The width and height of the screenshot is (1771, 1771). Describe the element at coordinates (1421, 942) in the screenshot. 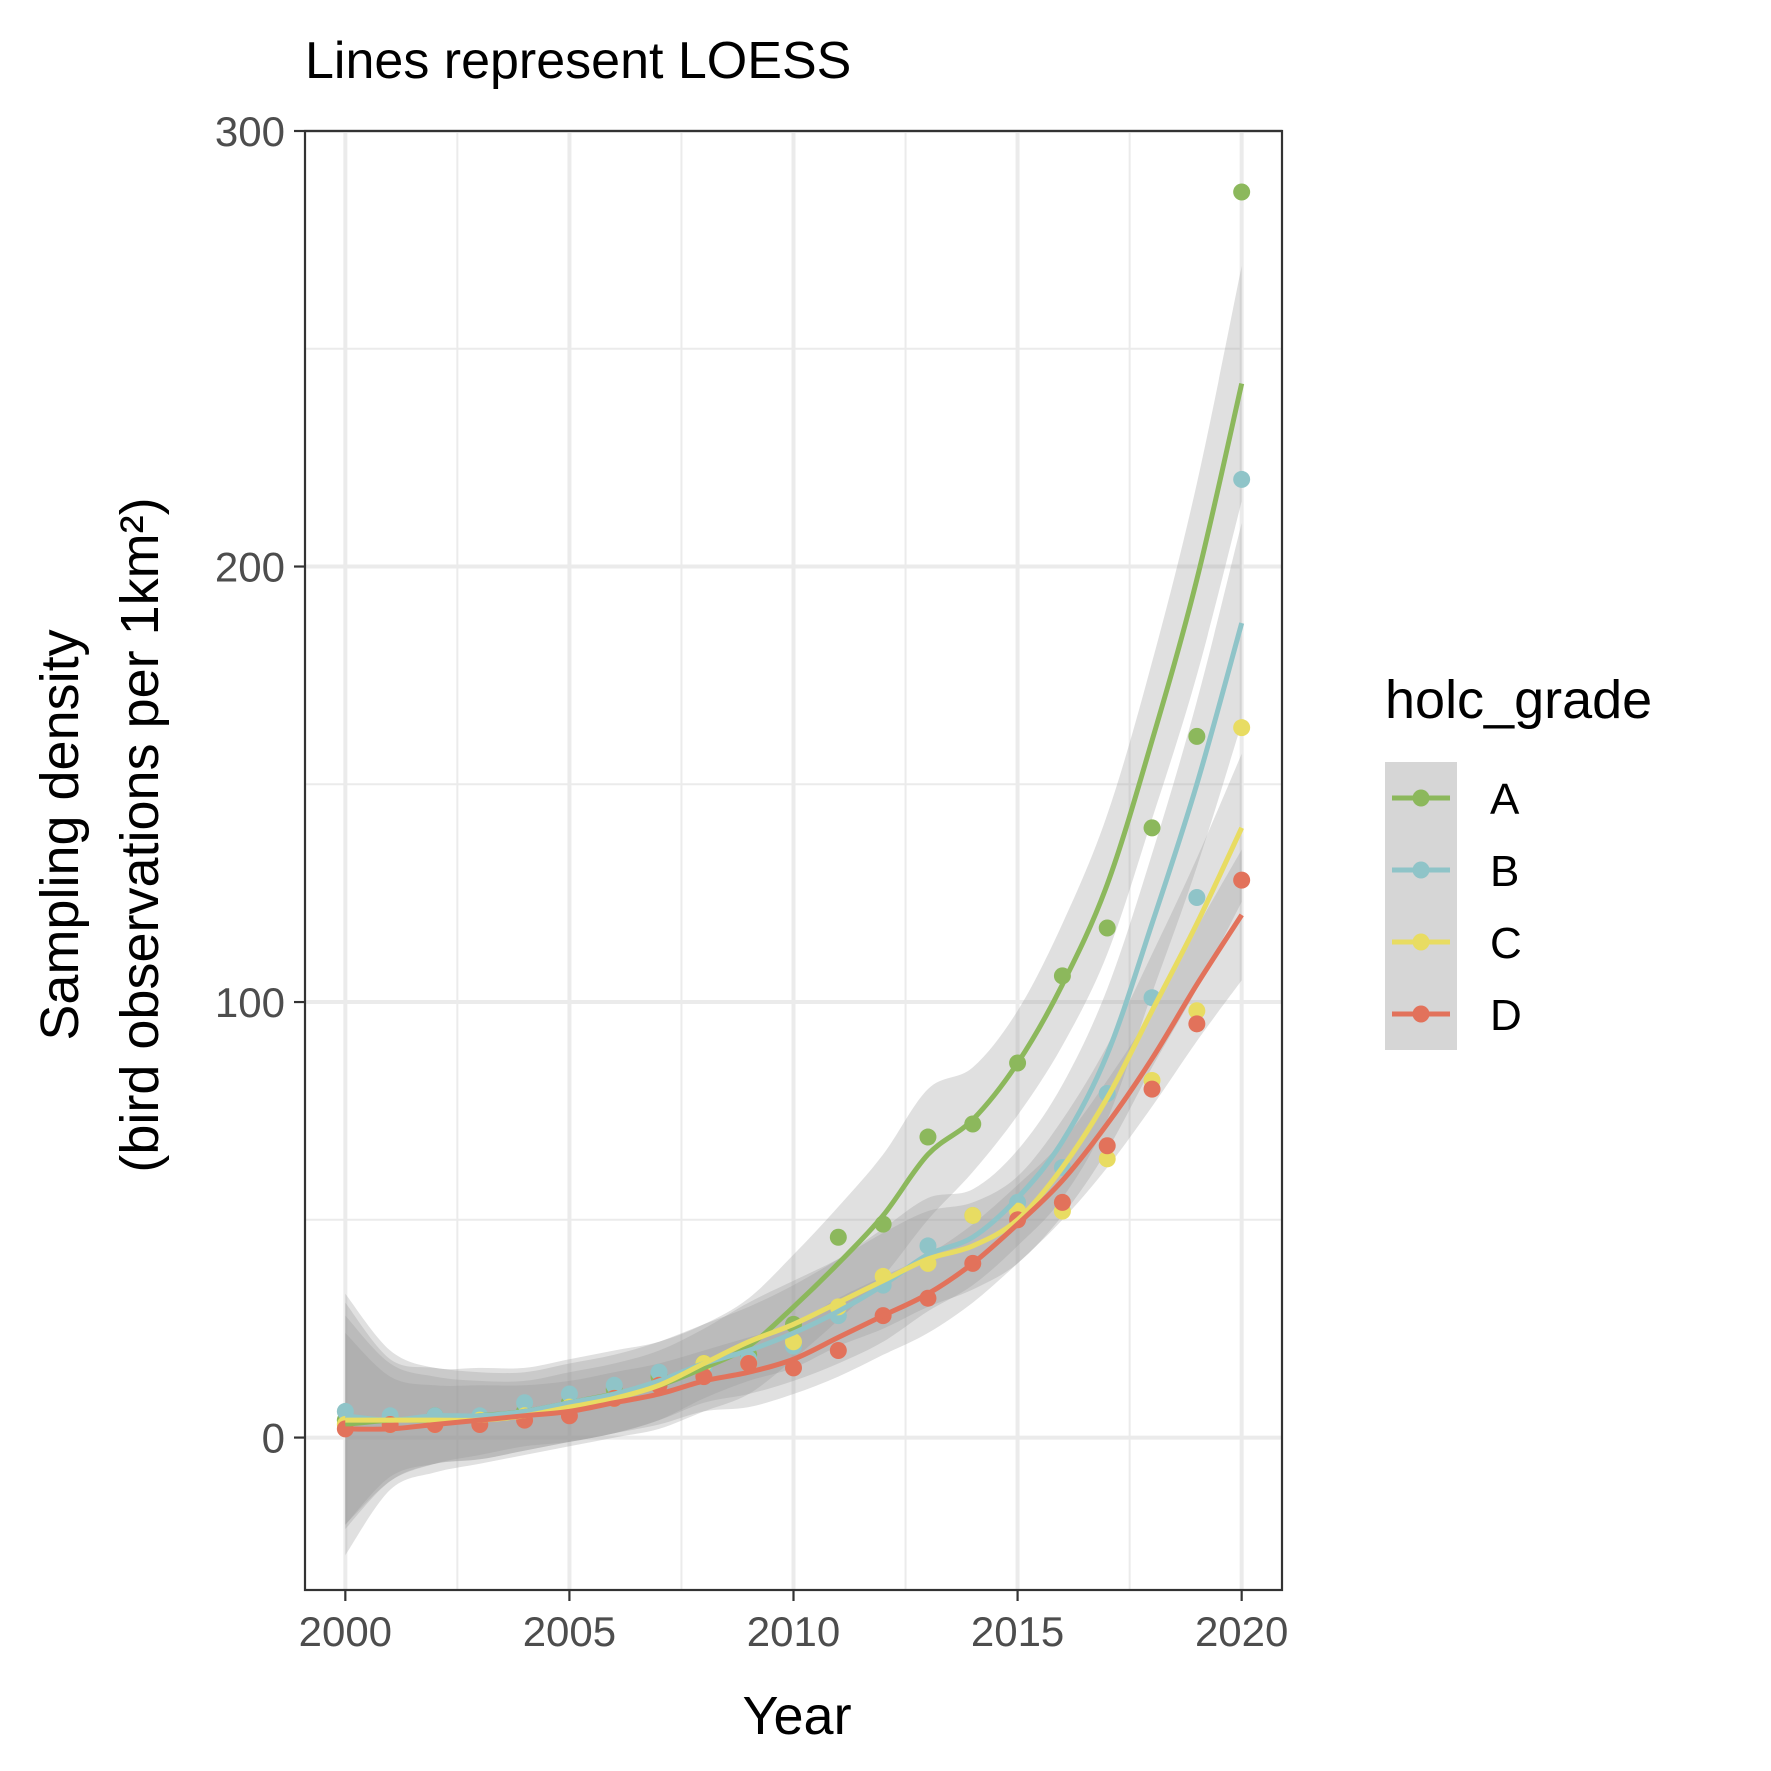

I see `legend-key-point-C` at that location.